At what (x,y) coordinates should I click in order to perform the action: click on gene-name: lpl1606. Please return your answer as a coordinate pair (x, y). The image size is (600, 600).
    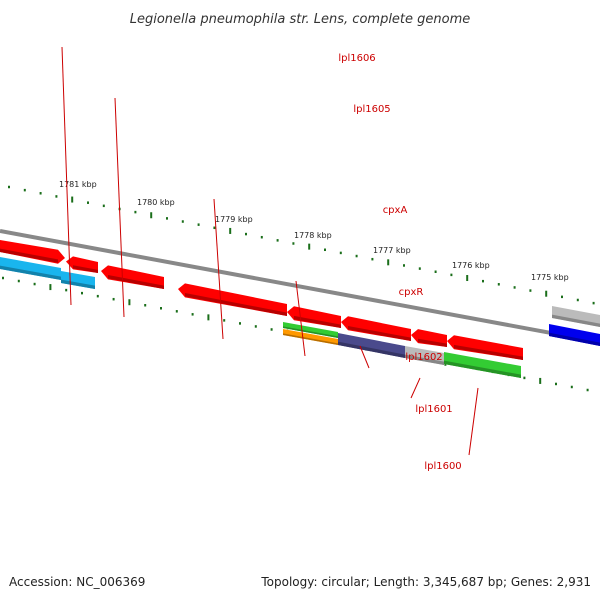
    Looking at the image, I should click on (356, 58).